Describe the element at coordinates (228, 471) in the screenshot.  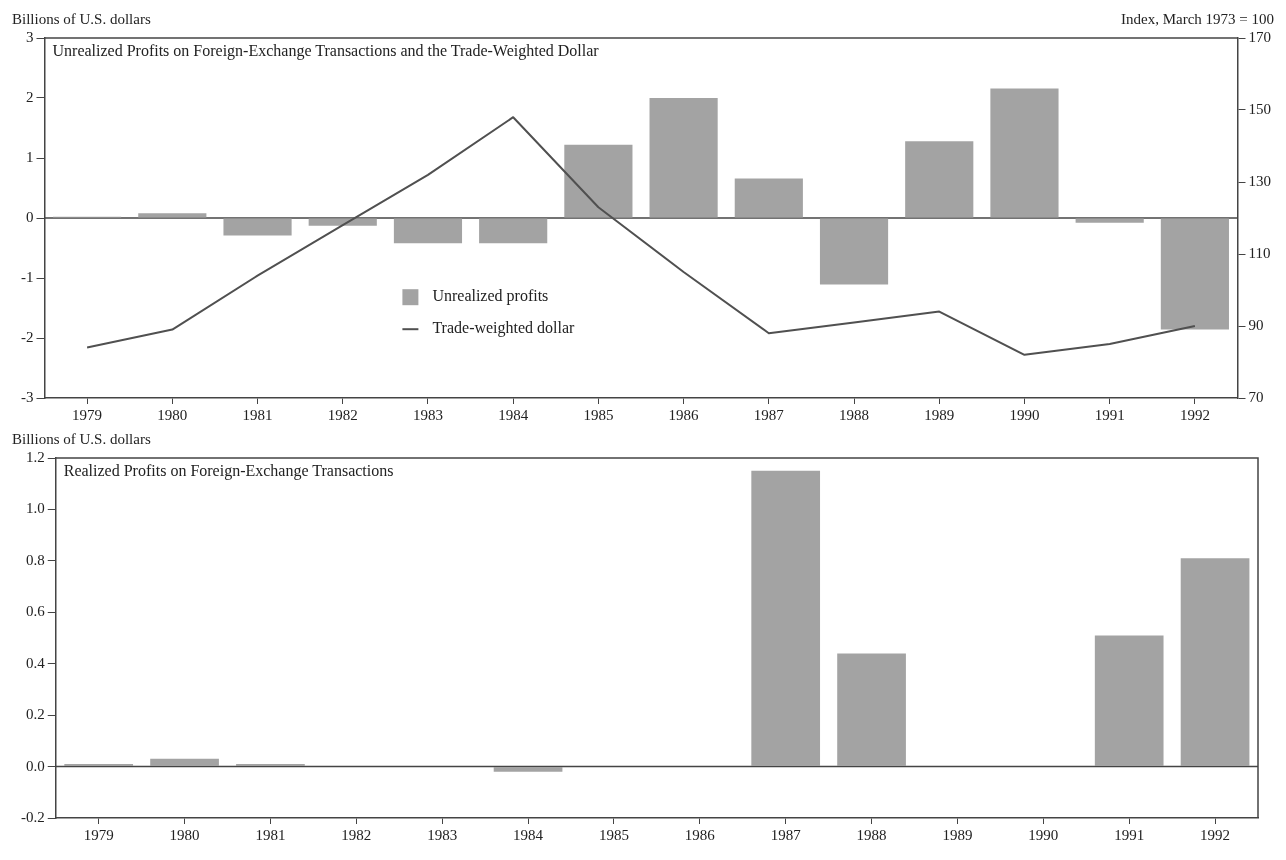
I see `chart-title: Realized Profits on Foreign-Exchange Transactions` at that location.